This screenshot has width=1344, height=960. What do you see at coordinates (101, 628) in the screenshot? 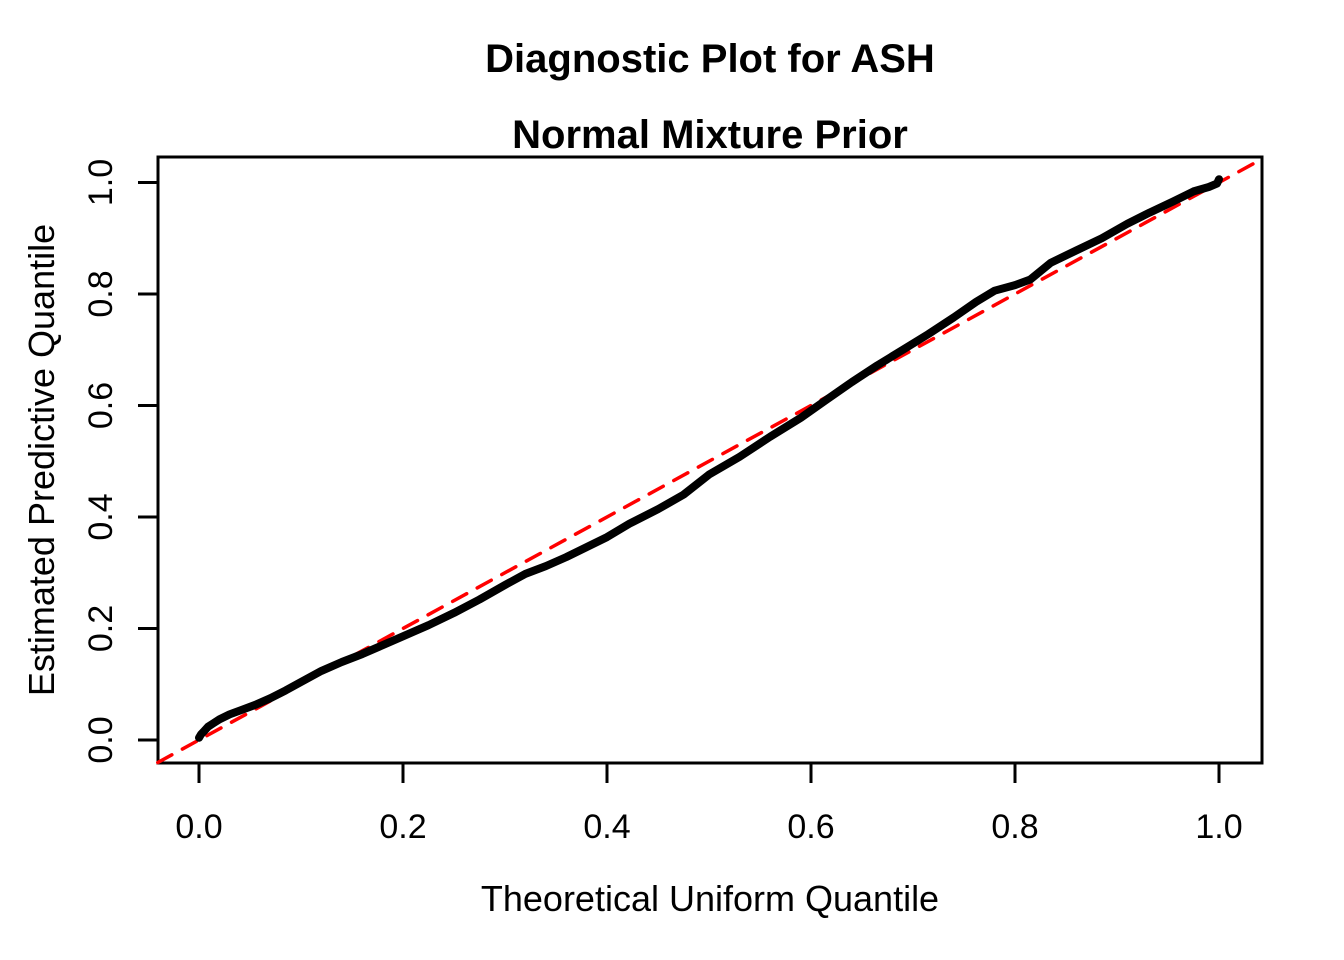
I see `y-axis-tick-label: 0.2` at bounding box center [101, 628].